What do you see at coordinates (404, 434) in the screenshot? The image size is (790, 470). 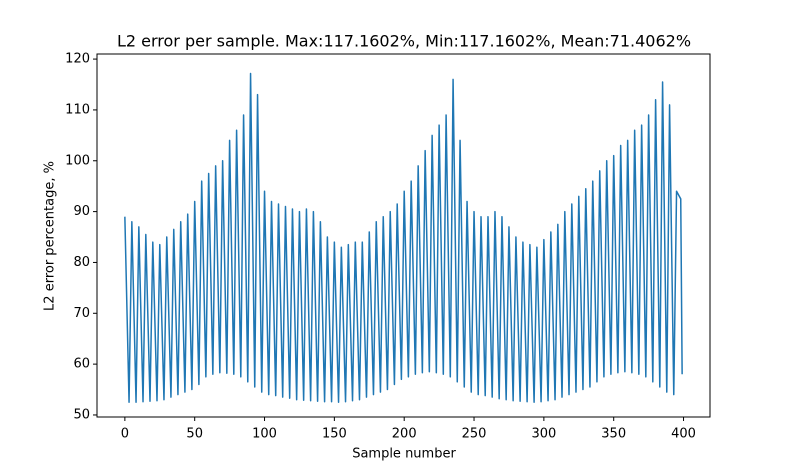 I see `x-tick-label: 200` at bounding box center [404, 434].